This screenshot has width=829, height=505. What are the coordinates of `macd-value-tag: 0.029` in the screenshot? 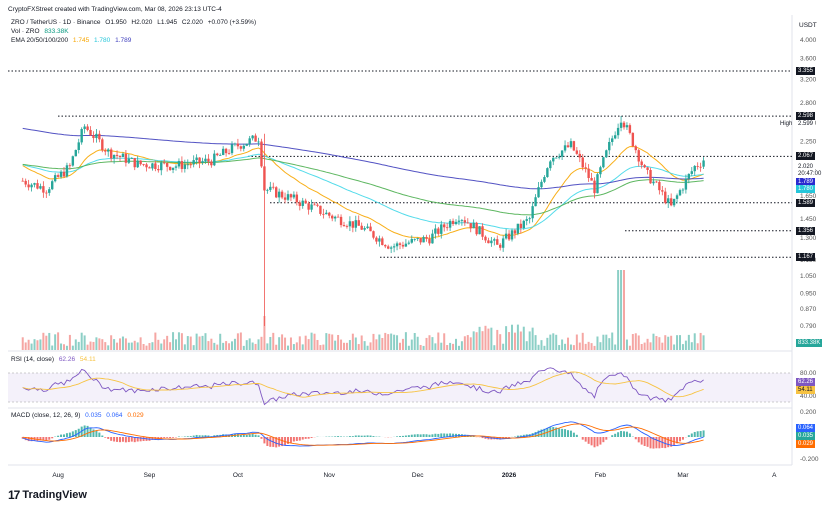 It's located at (806, 444).